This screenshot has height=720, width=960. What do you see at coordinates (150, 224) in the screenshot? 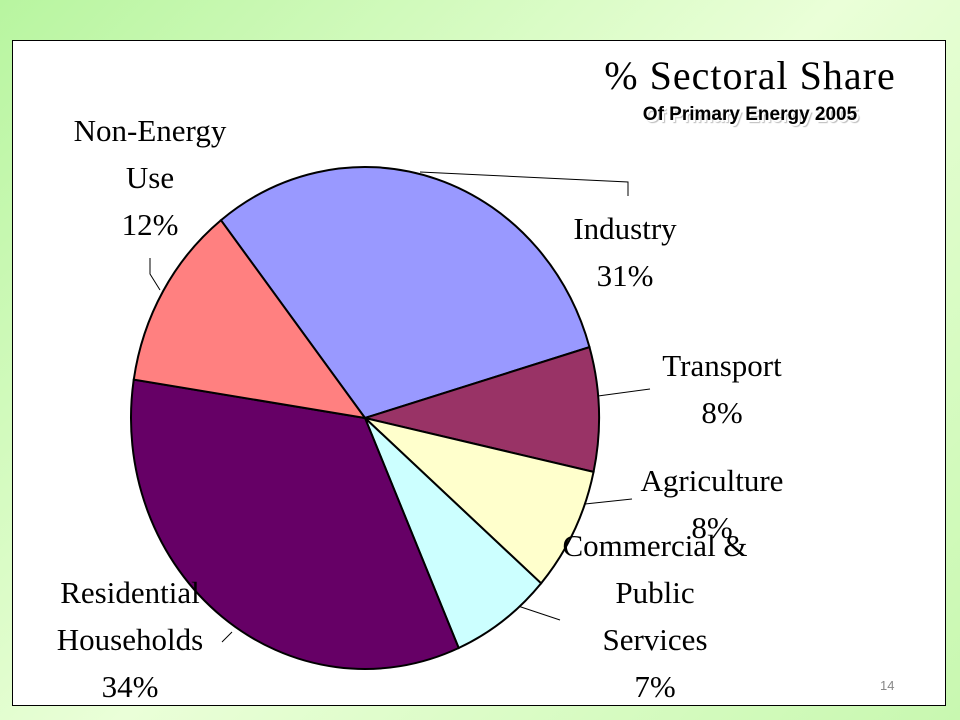
I see `value-label: 12%` at bounding box center [150, 224].